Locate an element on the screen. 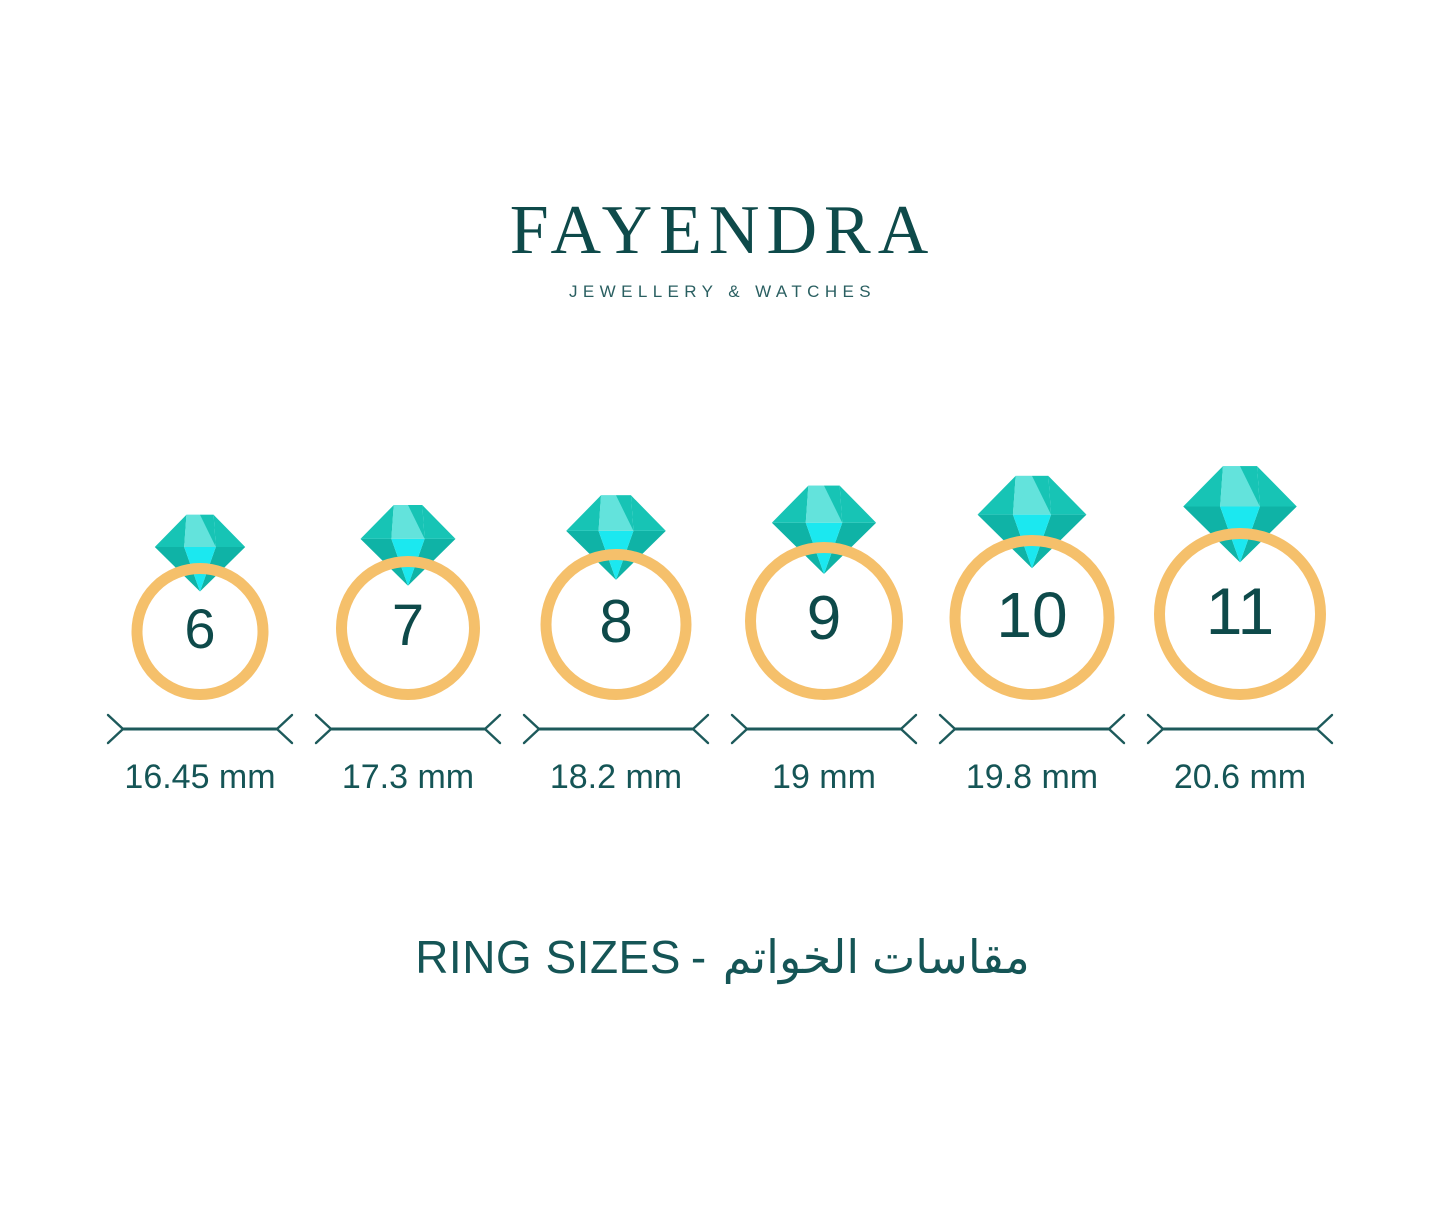  brand-name: FAYENDRA is located at coordinates (722, 230).